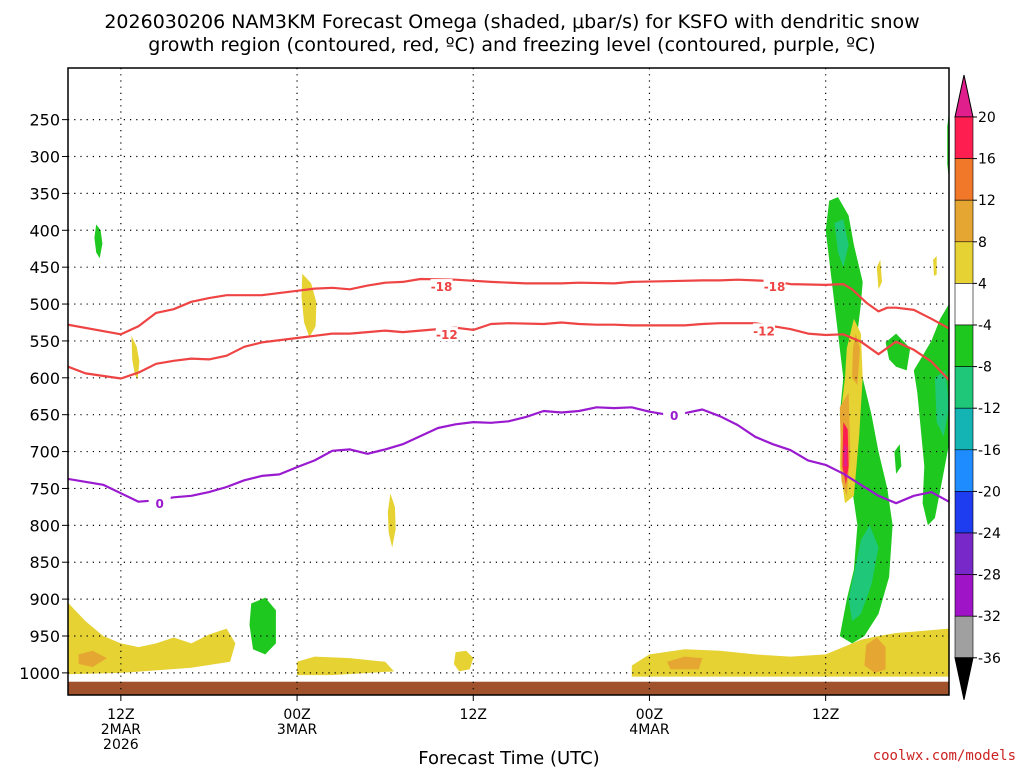  I want to click on colorbar-label: -24, so click(989, 534).